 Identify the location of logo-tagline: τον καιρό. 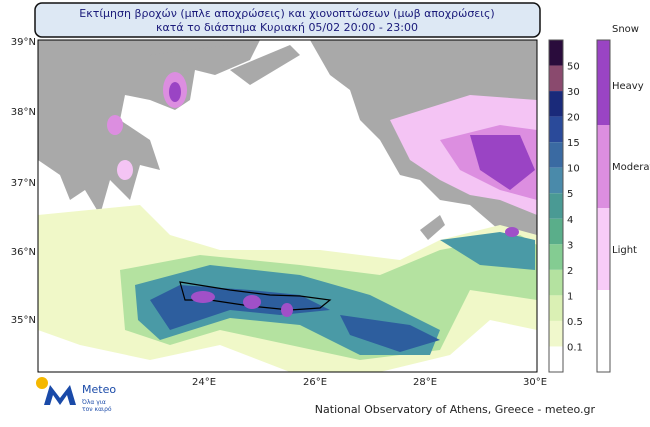
(97, 409).